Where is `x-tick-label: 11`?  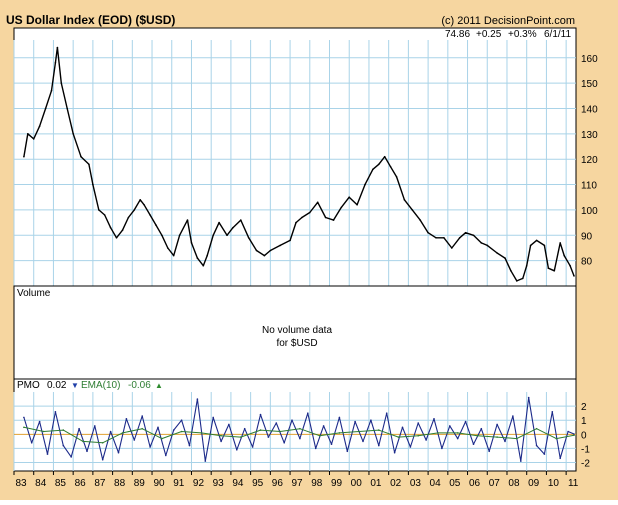
x-tick-label: 11 is located at coordinates (573, 483).